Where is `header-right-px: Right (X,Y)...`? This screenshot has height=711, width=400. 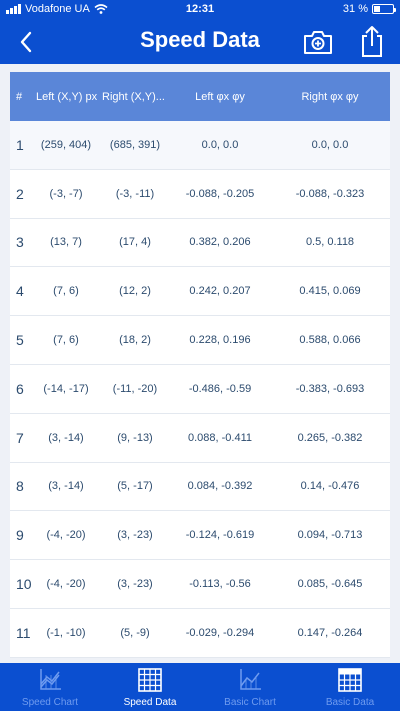
header-right-px: Right (X,Y)... is located at coordinates (133, 96).